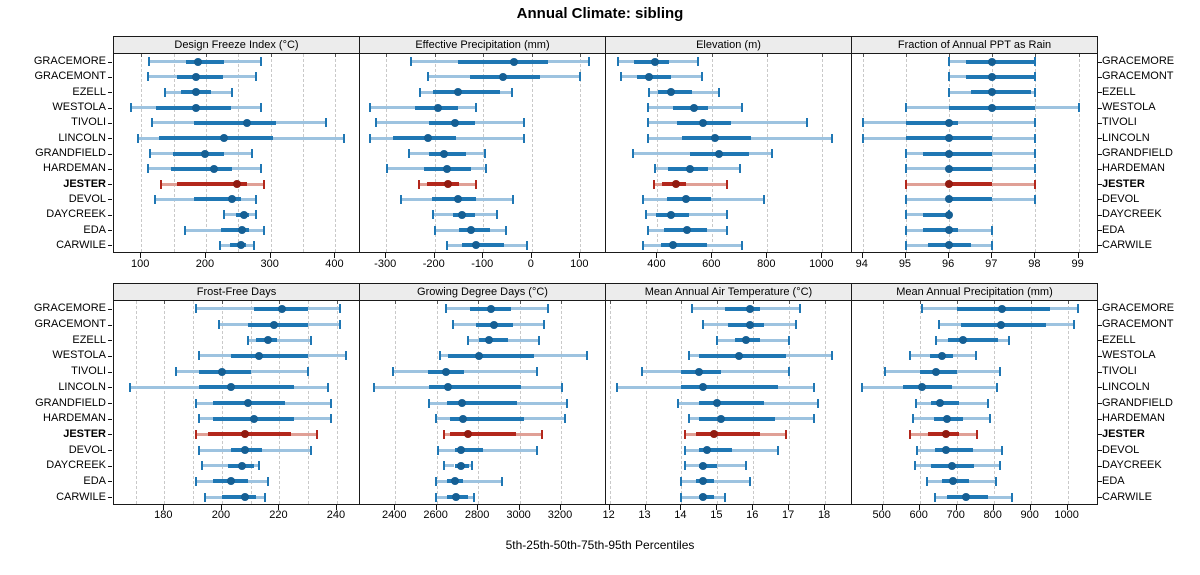 The height and width of the screenshot is (575, 1200). Describe the element at coordinates (70, 76) in the screenshot. I see `station-label-left: GRACEMONT` at that location.